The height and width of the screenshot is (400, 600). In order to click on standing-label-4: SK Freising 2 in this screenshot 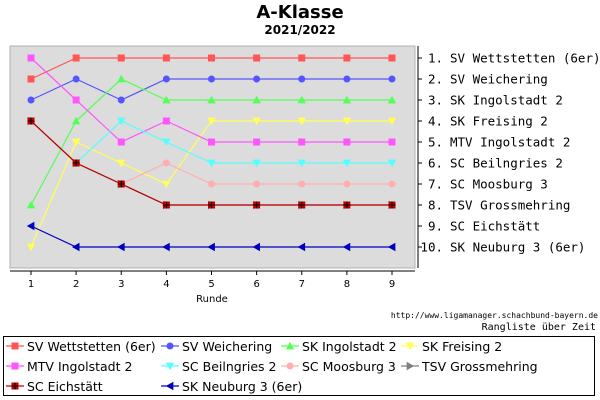, I will do `click(499, 121)`.